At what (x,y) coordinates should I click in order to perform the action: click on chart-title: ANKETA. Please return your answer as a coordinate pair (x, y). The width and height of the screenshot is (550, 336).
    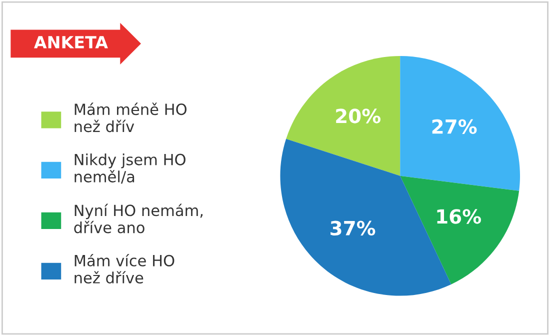
    Looking at the image, I should click on (71, 42).